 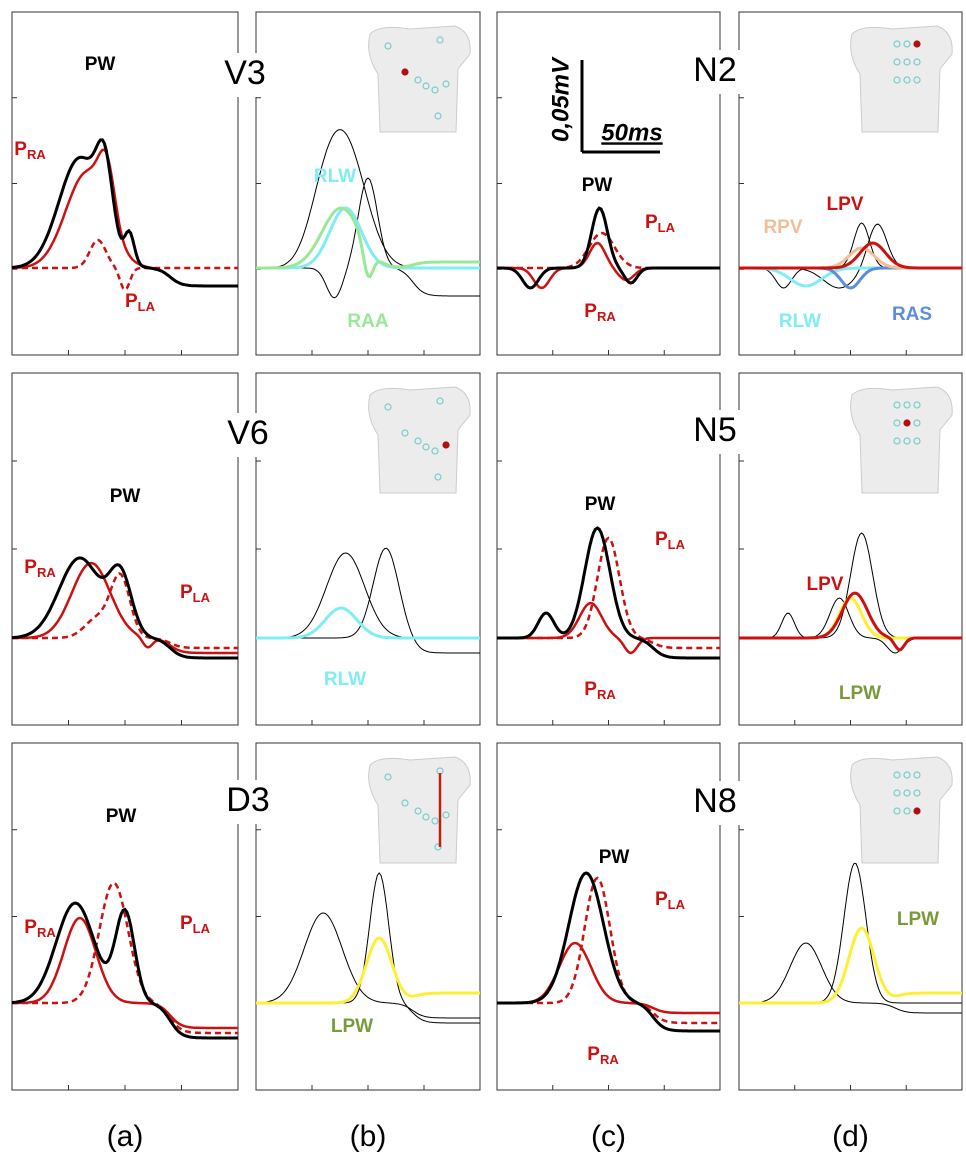 I want to click on panel: N8 LPW, so click(x=825, y=916).